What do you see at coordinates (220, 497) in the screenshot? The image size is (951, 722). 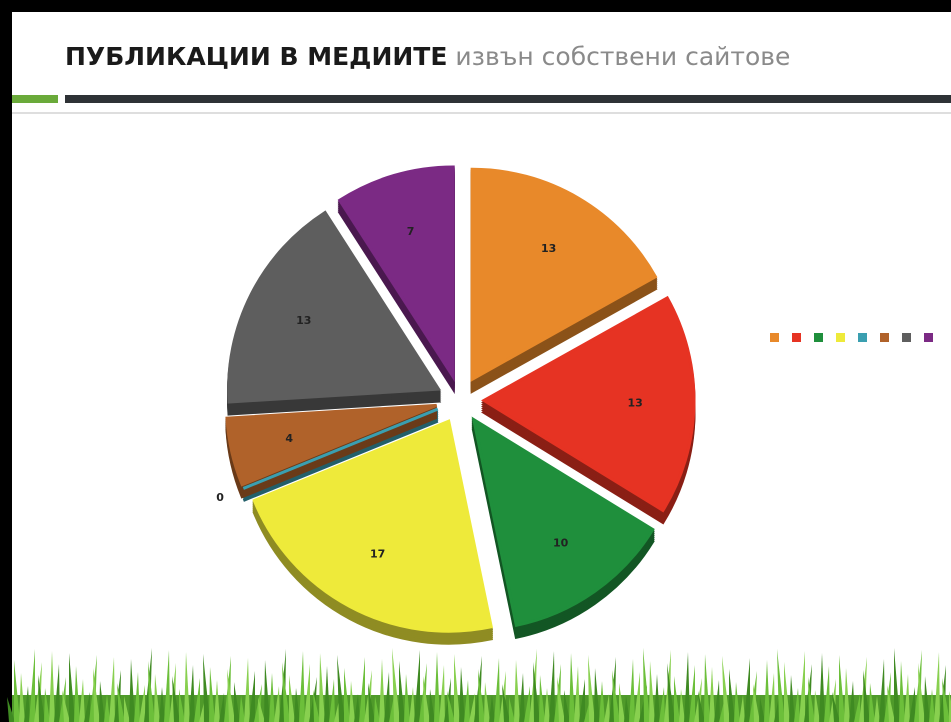 I see `data-label: 0` at bounding box center [220, 497].